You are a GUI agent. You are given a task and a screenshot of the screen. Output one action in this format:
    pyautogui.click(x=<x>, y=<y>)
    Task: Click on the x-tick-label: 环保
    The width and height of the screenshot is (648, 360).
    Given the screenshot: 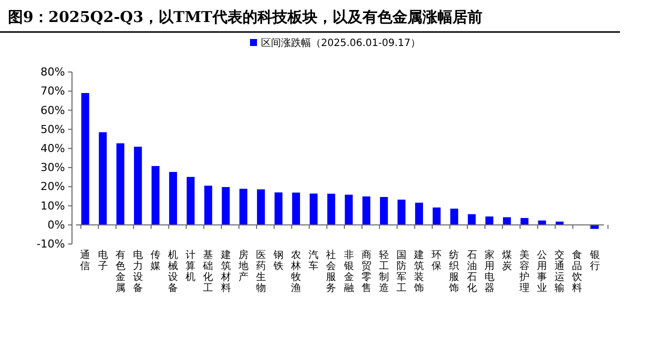 What is the action you would take?
    pyautogui.click(x=437, y=261)
    